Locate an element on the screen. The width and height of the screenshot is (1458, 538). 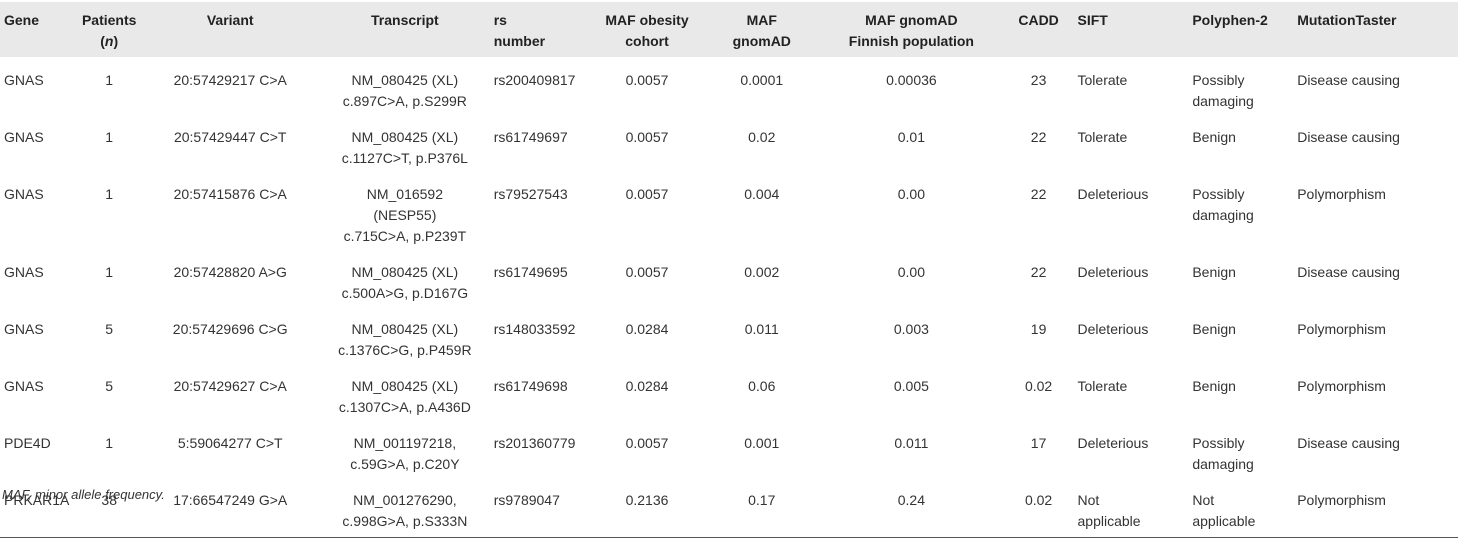
cell-text: Tolerate is located at coordinates (1102, 80).